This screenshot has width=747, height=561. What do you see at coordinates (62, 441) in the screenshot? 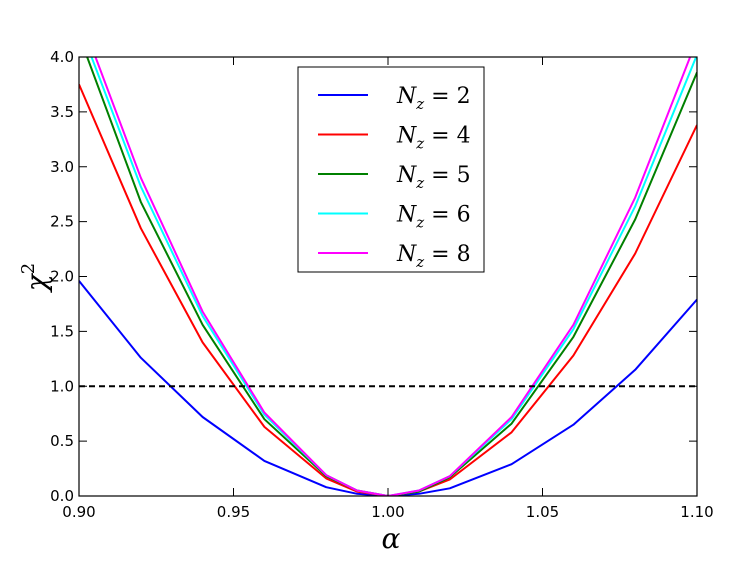
I see `y-tick-label: 0.5` at bounding box center [62, 441].